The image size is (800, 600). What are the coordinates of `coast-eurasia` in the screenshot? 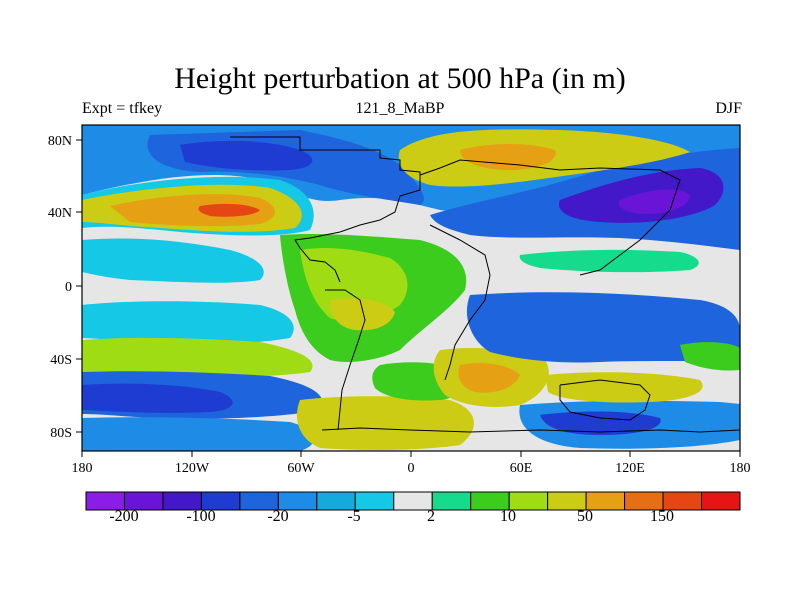 It's located at (550, 217).